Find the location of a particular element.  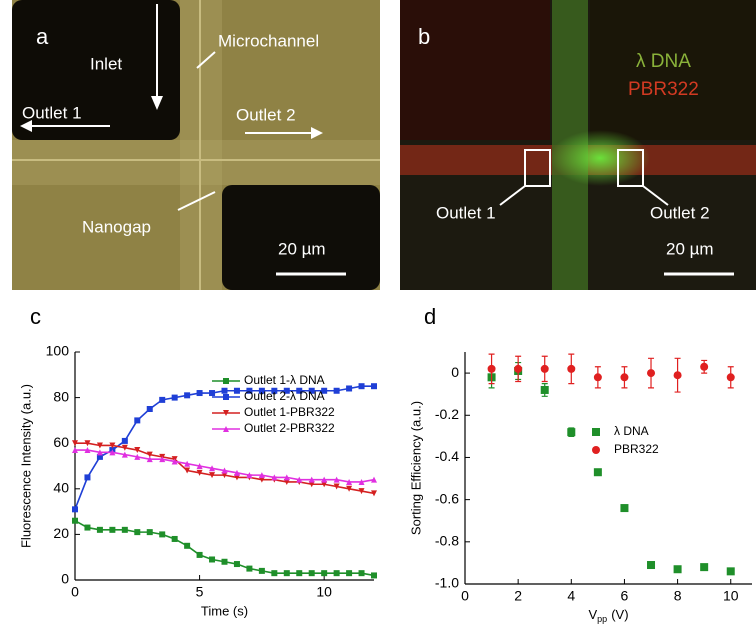

annotation: Inlet is located at coordinates (106, 63).